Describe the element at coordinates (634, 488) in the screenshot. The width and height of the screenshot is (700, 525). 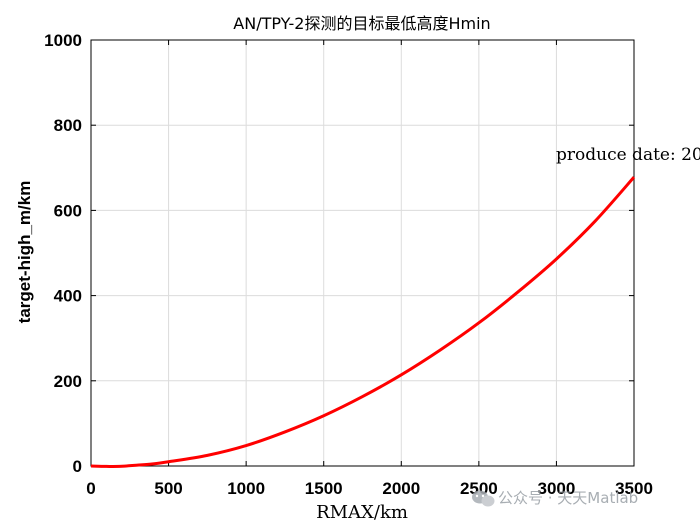
I see `x-tick-label: 3500` at that location.